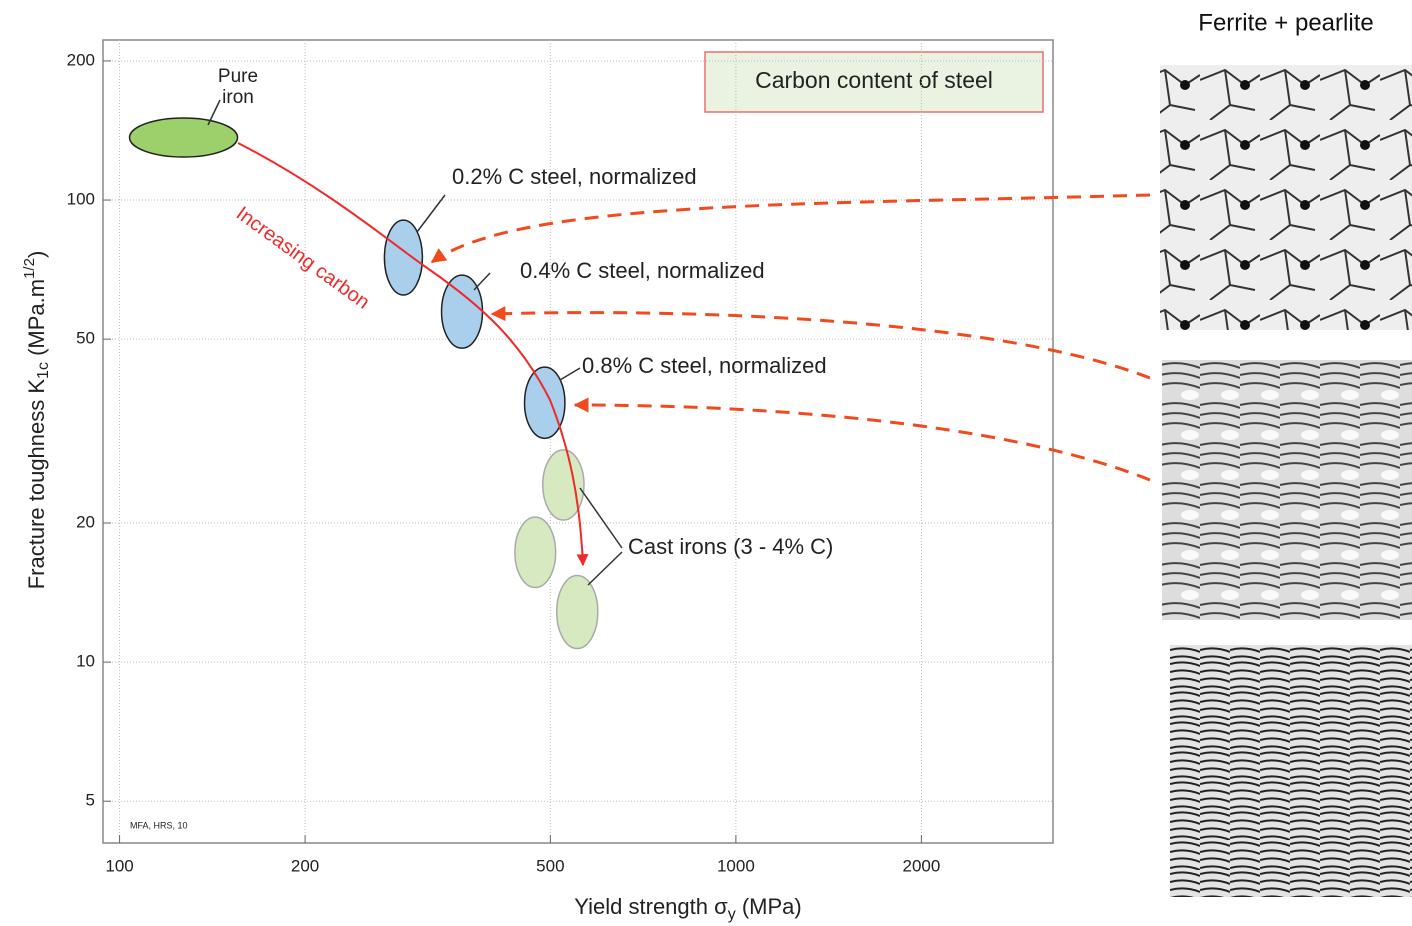 The width and height of the screenshot is (1412, 926). I want to click on y-tick-label: 5, so click(90, 800).